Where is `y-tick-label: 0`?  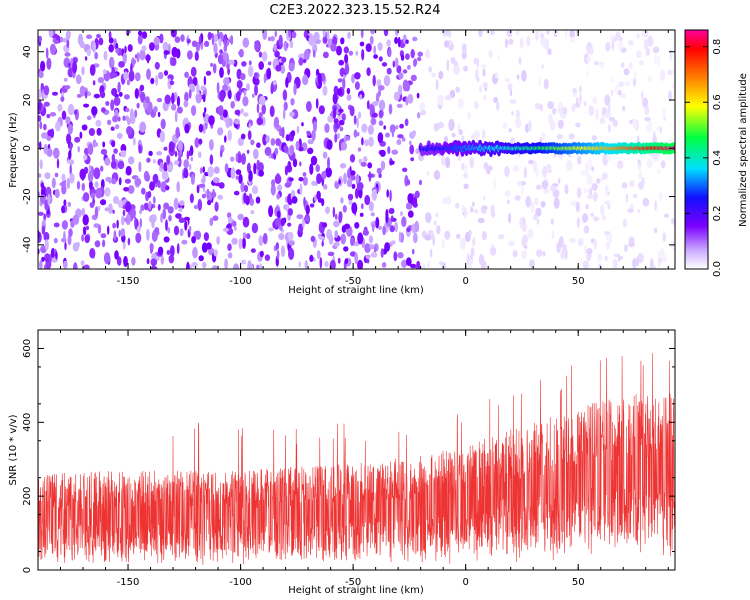
y-tick-label: 0 is located at coordinates (27, 570).